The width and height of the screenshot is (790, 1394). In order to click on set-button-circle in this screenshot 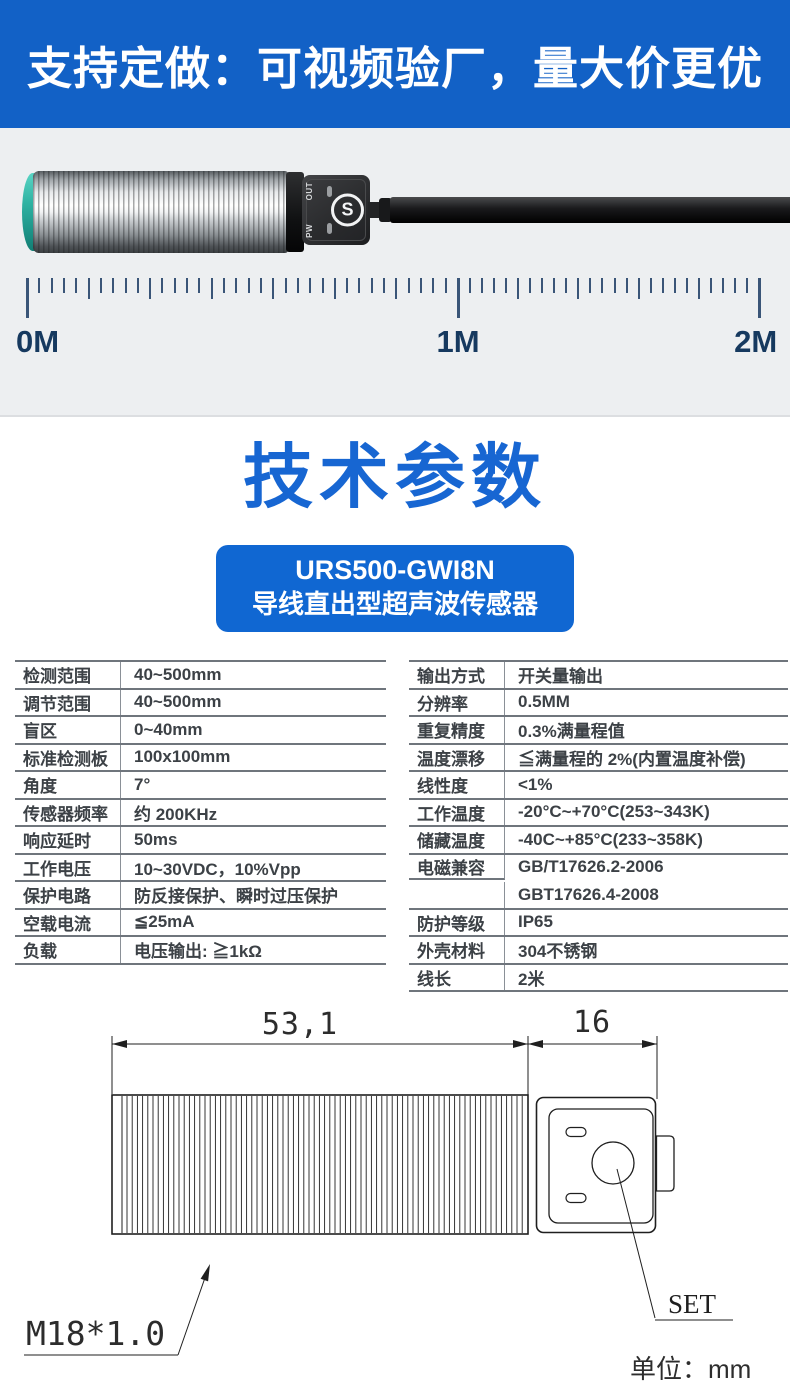, I will do `click(613, 1163)`.